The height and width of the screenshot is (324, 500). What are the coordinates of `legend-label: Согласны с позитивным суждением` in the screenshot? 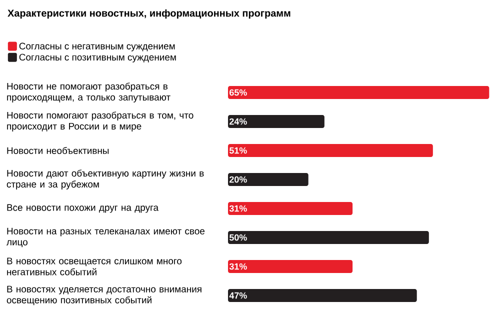 It's located at (97, 58).